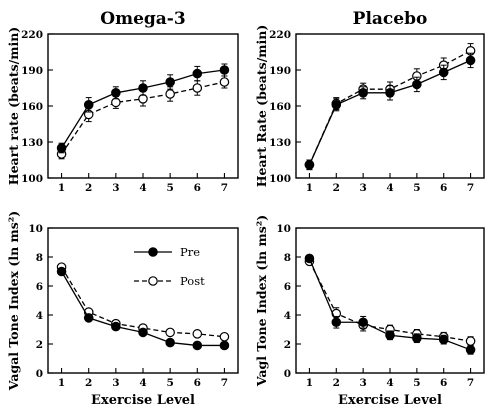  What do you see at coordinates (287, 258) in the screenshot?
I see `y-tick-label: 8` at bounding box center [287, 258].